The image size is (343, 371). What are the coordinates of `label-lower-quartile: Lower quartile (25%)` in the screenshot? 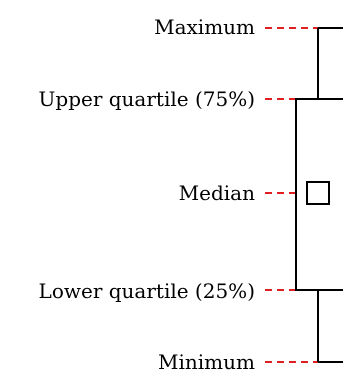 It's located at (147, 291).